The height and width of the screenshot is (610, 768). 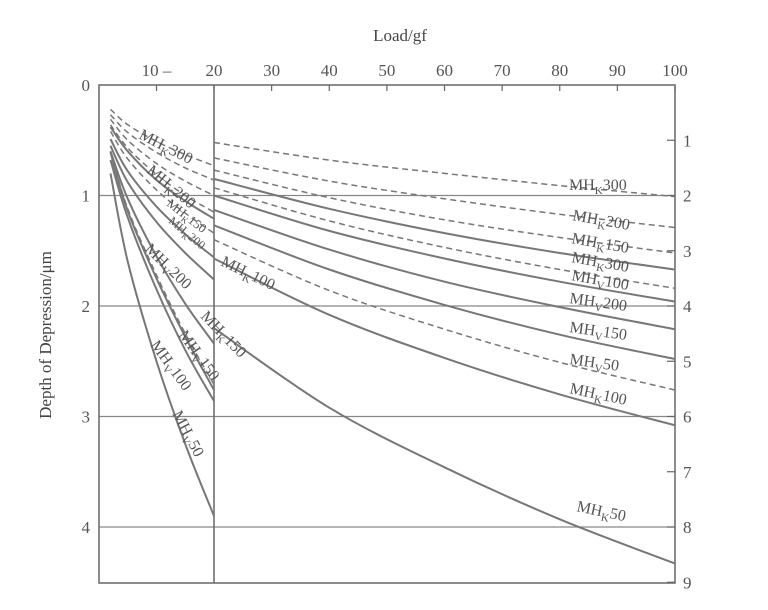 What do you see at coordinates (600, 245) in the screenshot?
I see `curve-label-mhk150-right: MHK150` at bounding box center [600, 245].